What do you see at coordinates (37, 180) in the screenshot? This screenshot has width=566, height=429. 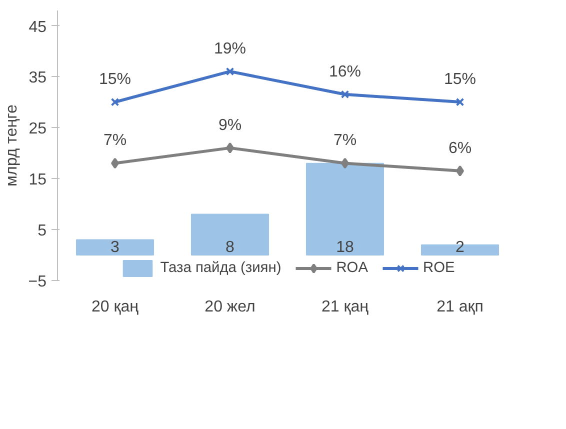 I see `y-tick-label: 15` at bounding box center [37, 180].